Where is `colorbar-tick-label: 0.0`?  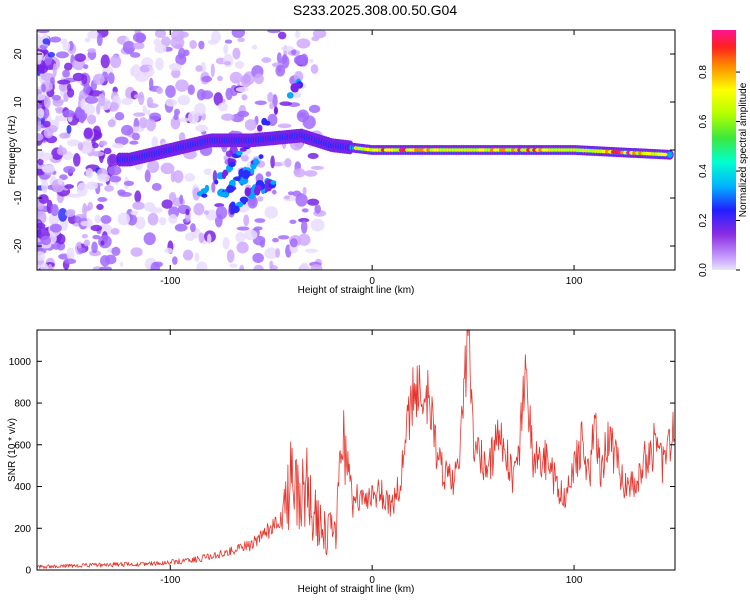 colorbar-tick-label: 0.0 is located at coordinates (703, 270).